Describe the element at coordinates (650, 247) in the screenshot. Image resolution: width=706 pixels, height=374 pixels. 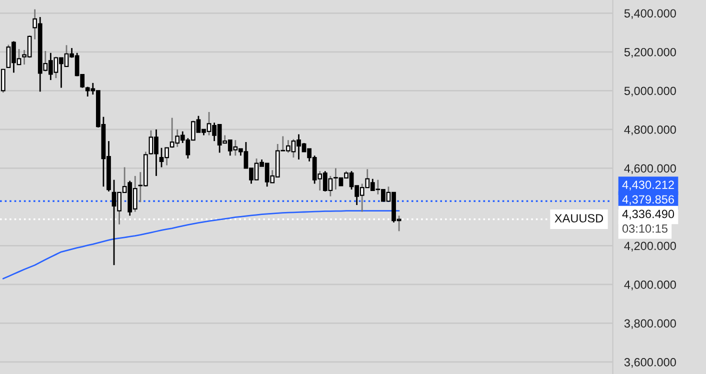
I see `y-tick-label: 4,200.000` at that location.